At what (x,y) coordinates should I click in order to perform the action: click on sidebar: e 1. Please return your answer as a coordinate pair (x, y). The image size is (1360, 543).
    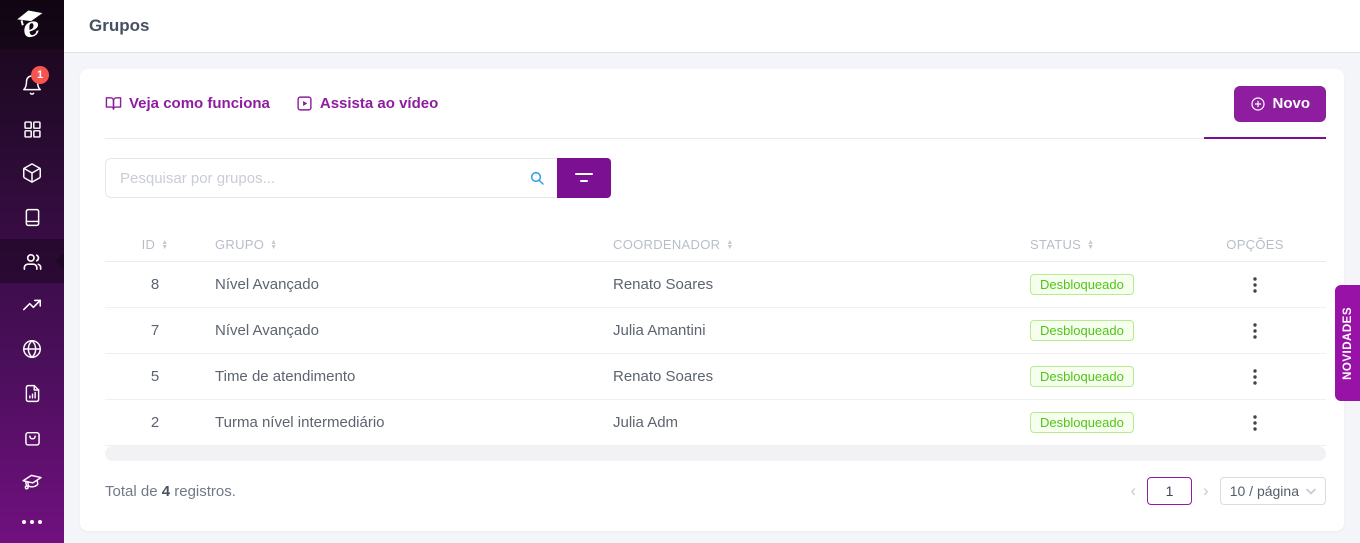
    Looking at the image, I should click on (32, 271).